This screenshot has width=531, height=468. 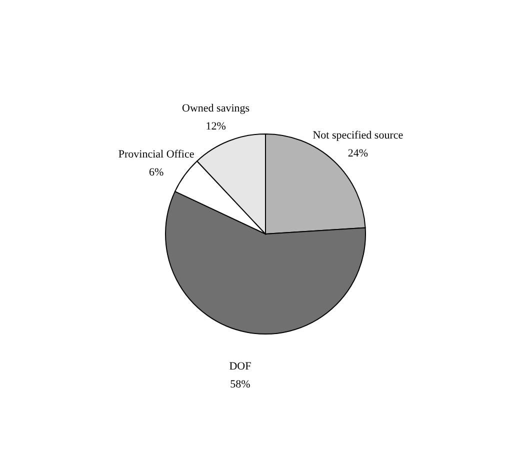 I want to click on data-label: 24%, so click(x=358, y=154).